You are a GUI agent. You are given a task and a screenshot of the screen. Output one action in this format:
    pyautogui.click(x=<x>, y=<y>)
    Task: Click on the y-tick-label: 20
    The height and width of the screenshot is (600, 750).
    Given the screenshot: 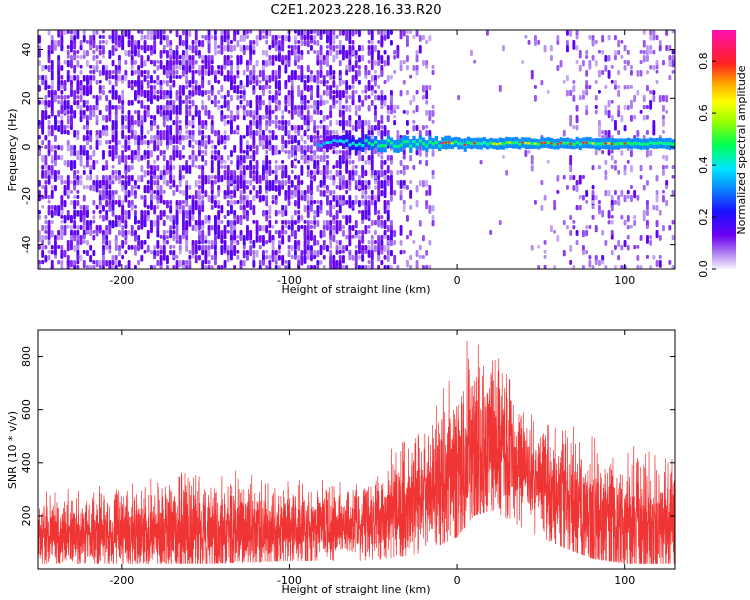 What is the action you would take?
    pyautogui.click(x=26, y=98)
    